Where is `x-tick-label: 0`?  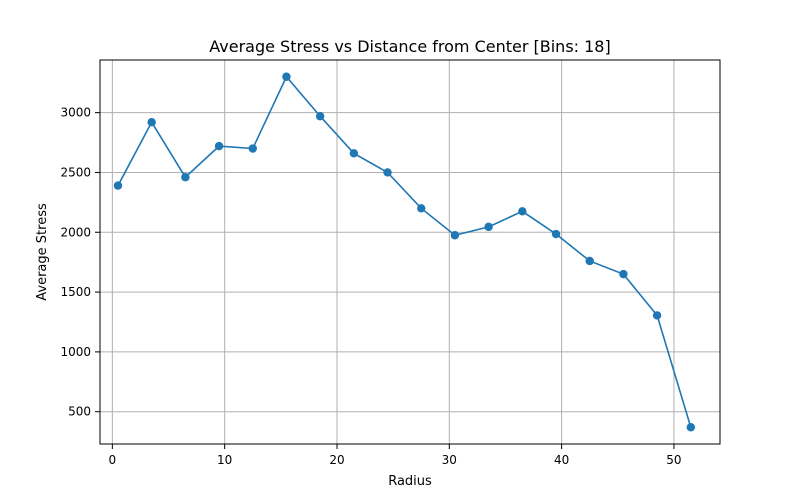 x-tick-label: 0 is located at coordinates (113, 460).